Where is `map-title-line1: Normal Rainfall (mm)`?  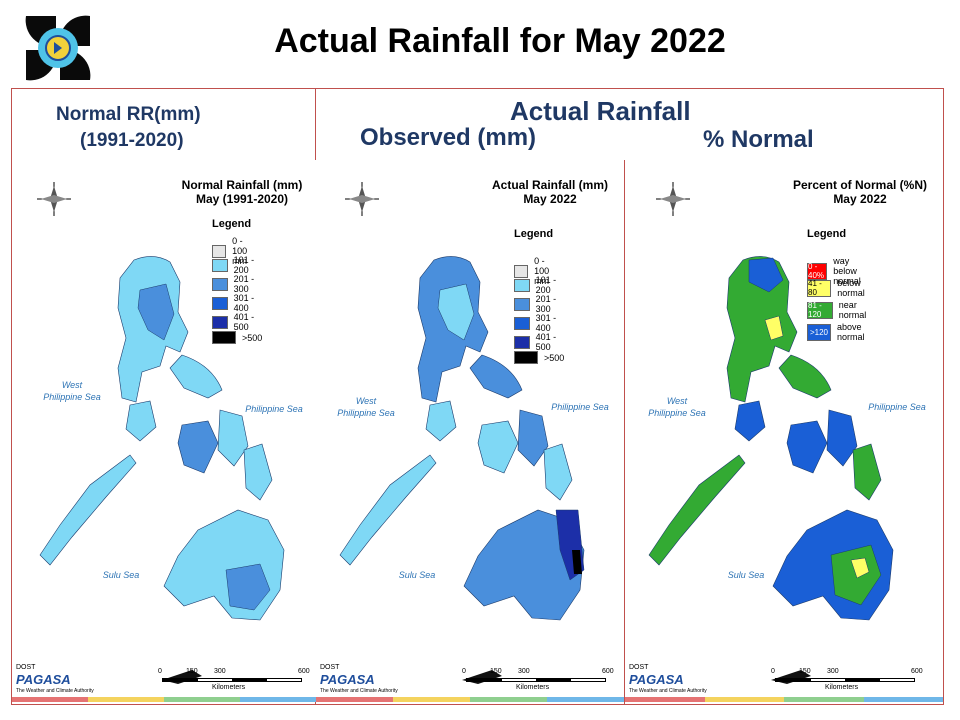
map-title-line1: Normal Rainfall (mm) is located at coordinates (242, 185).